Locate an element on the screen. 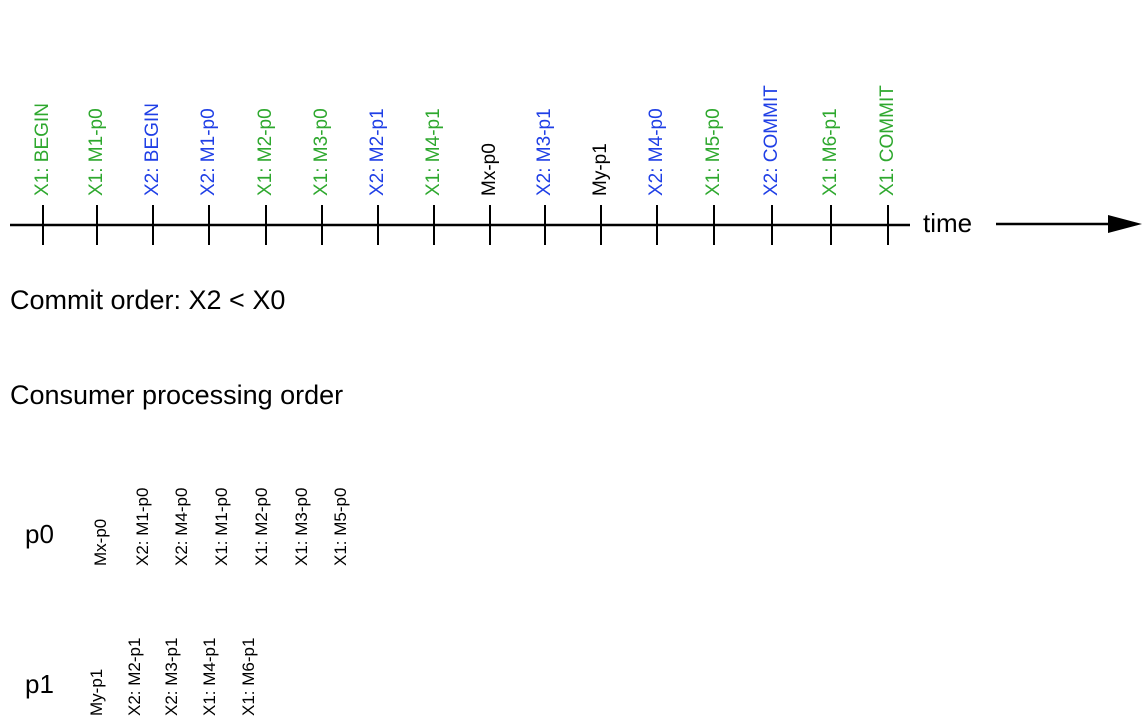 This screenshot has height=724, width=1146. timeline-event-label: X2: M4-p0 is located at coordinates (656, 152).